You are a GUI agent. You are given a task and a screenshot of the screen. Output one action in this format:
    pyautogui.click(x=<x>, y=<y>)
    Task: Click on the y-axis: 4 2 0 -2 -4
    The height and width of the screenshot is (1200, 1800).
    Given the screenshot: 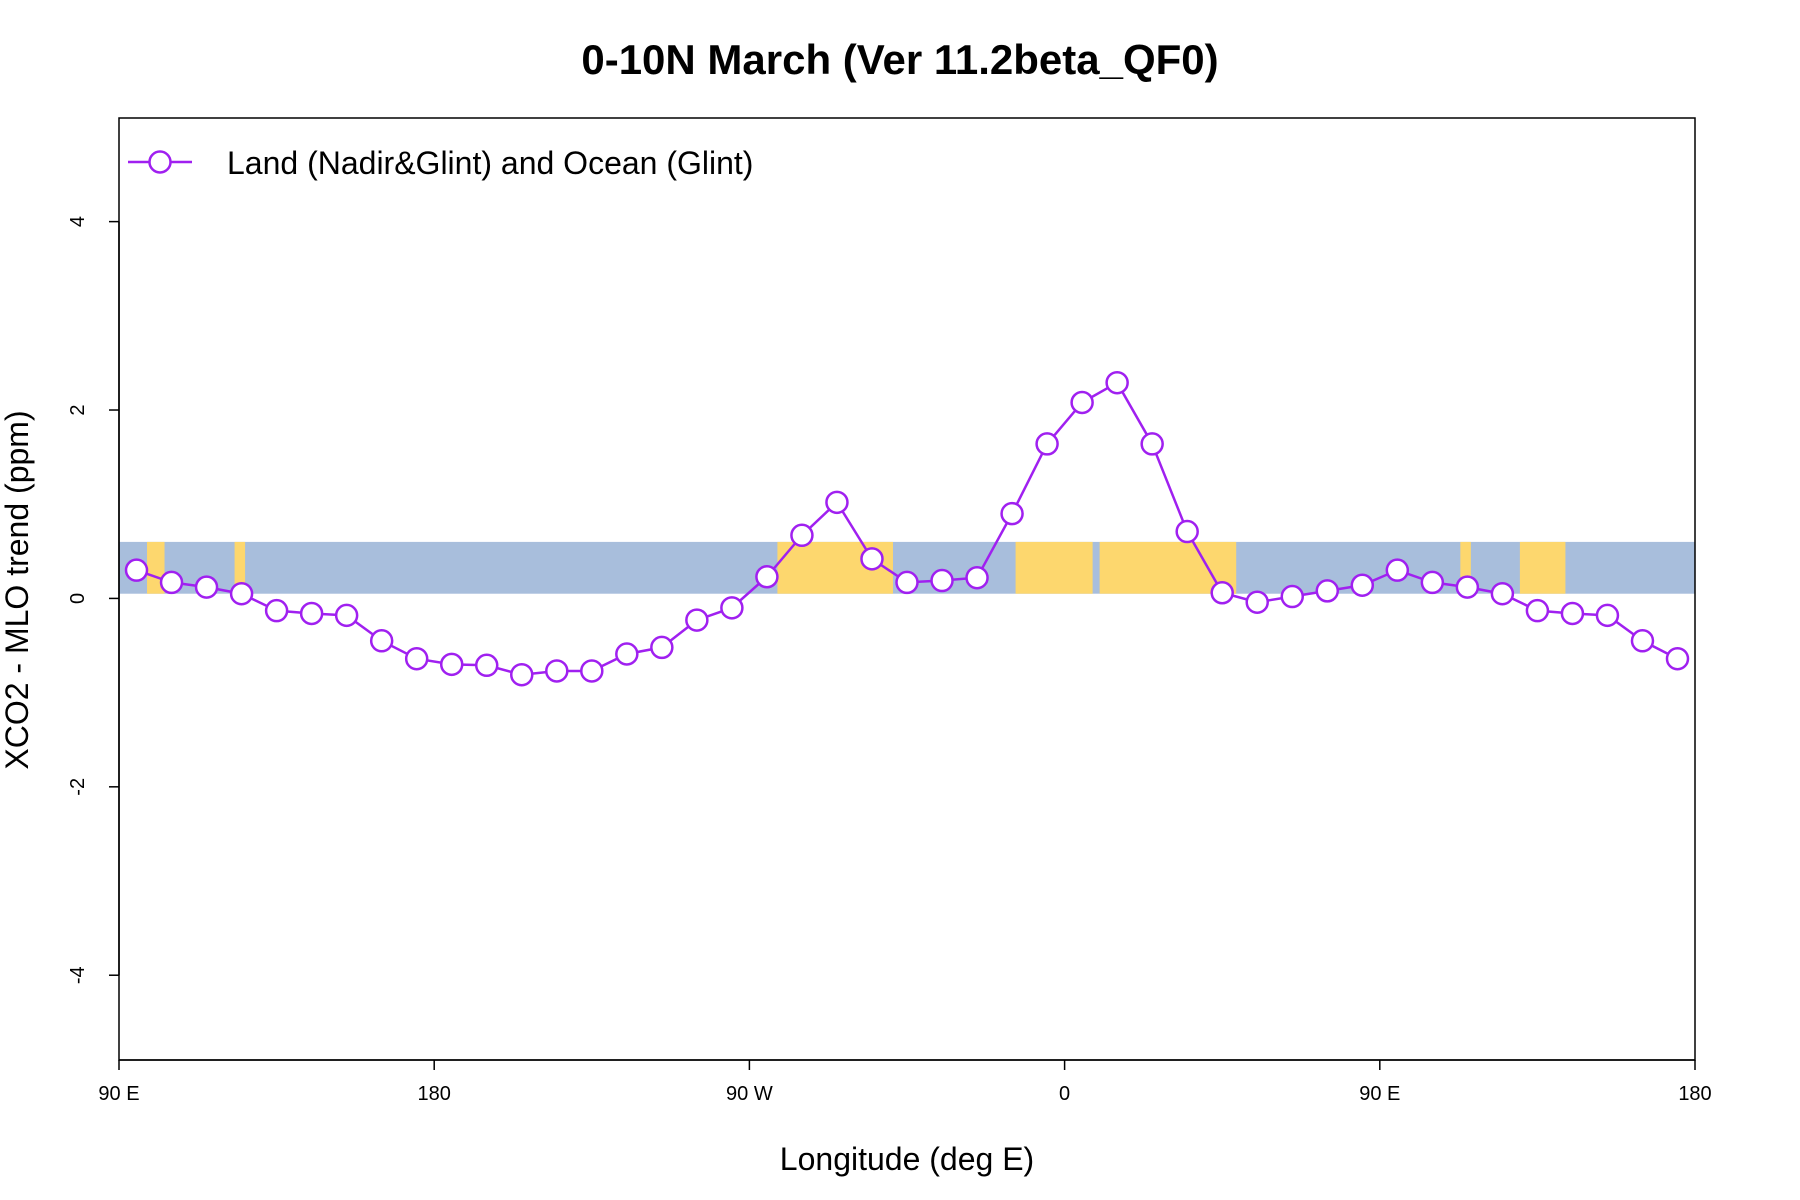 What is the action you would take?
    pyautogui.click(x=93, y=600)
    